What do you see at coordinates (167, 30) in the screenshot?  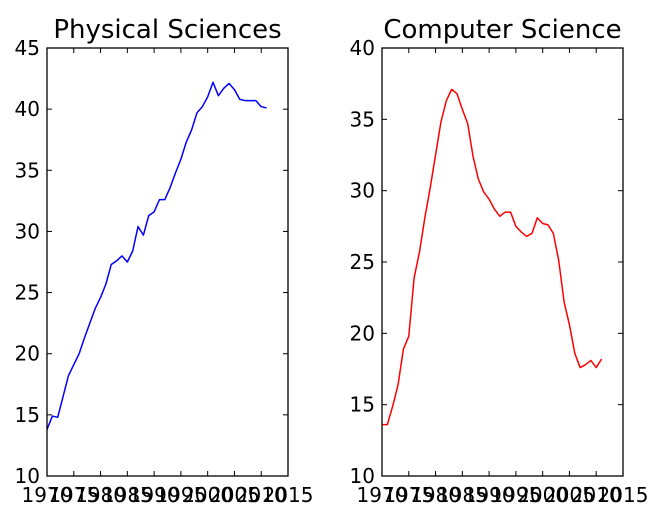 I see `chart-title: Physical Sciences` at bounding box center [167, 30].